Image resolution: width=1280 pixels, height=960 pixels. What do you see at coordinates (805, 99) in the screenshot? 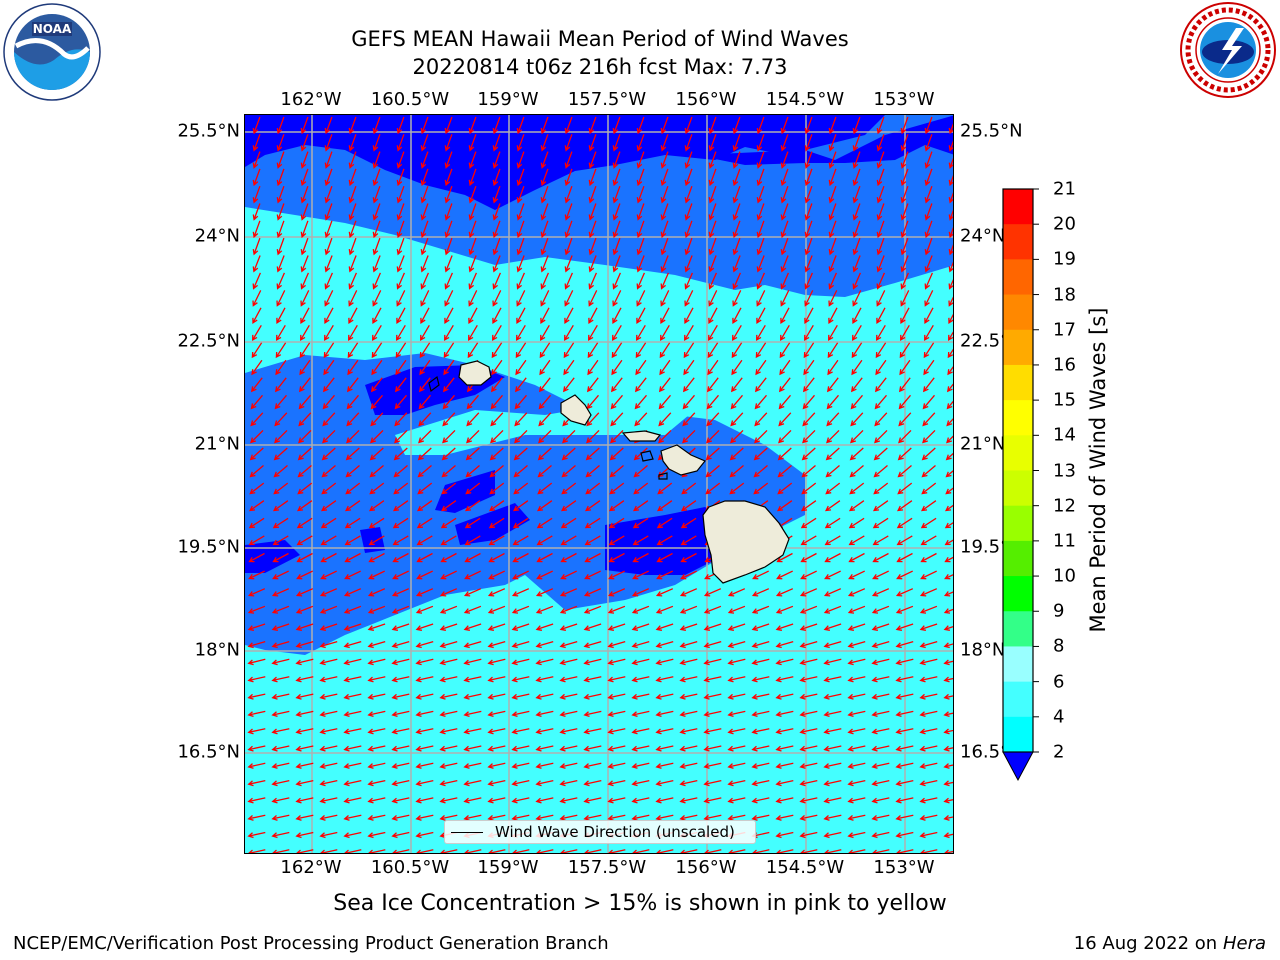
I see `x-tick-top-5: 154.5°W` at bounding box center [805, 99].